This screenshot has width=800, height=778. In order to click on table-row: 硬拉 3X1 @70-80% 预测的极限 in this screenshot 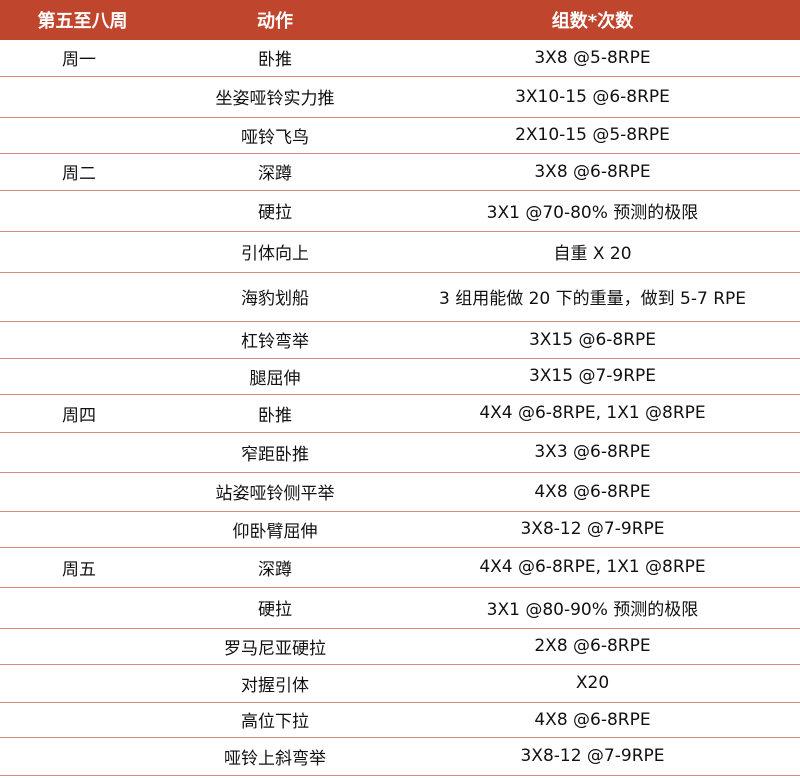, I will do `click(400, 211)`.